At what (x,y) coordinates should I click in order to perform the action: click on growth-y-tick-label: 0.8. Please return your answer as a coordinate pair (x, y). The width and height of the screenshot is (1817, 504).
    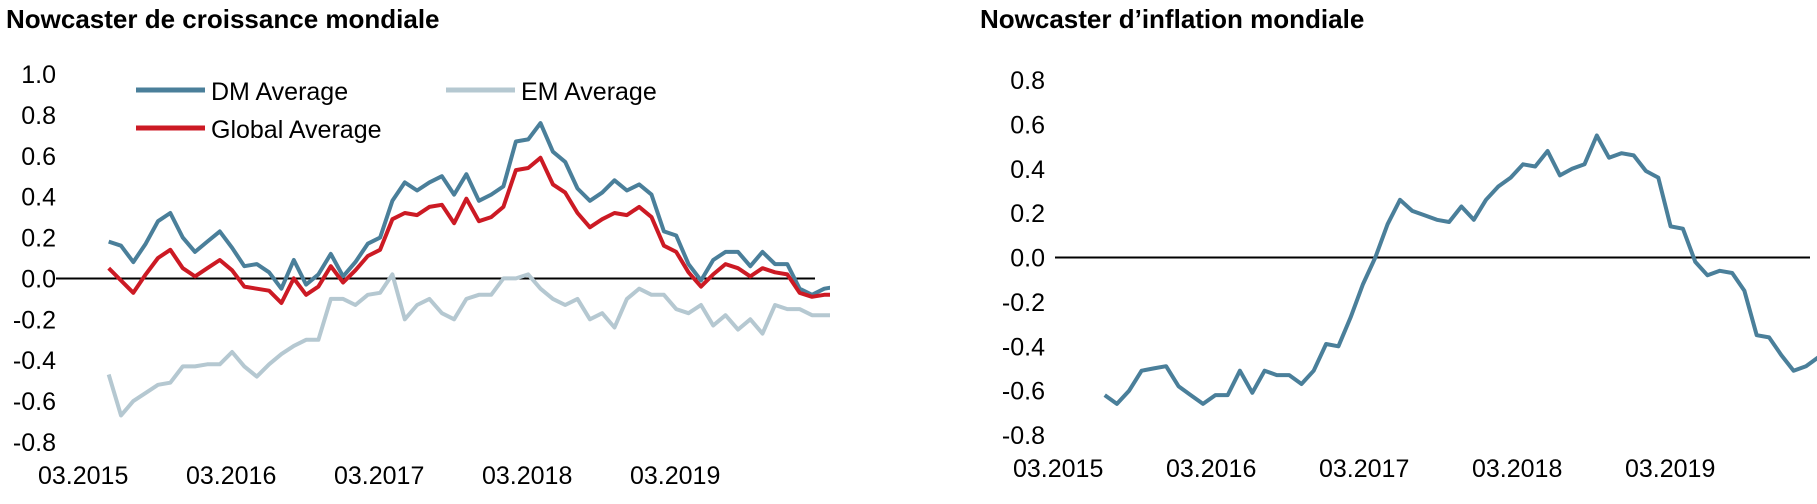
    Looking at the image, I should click on (38, 116).